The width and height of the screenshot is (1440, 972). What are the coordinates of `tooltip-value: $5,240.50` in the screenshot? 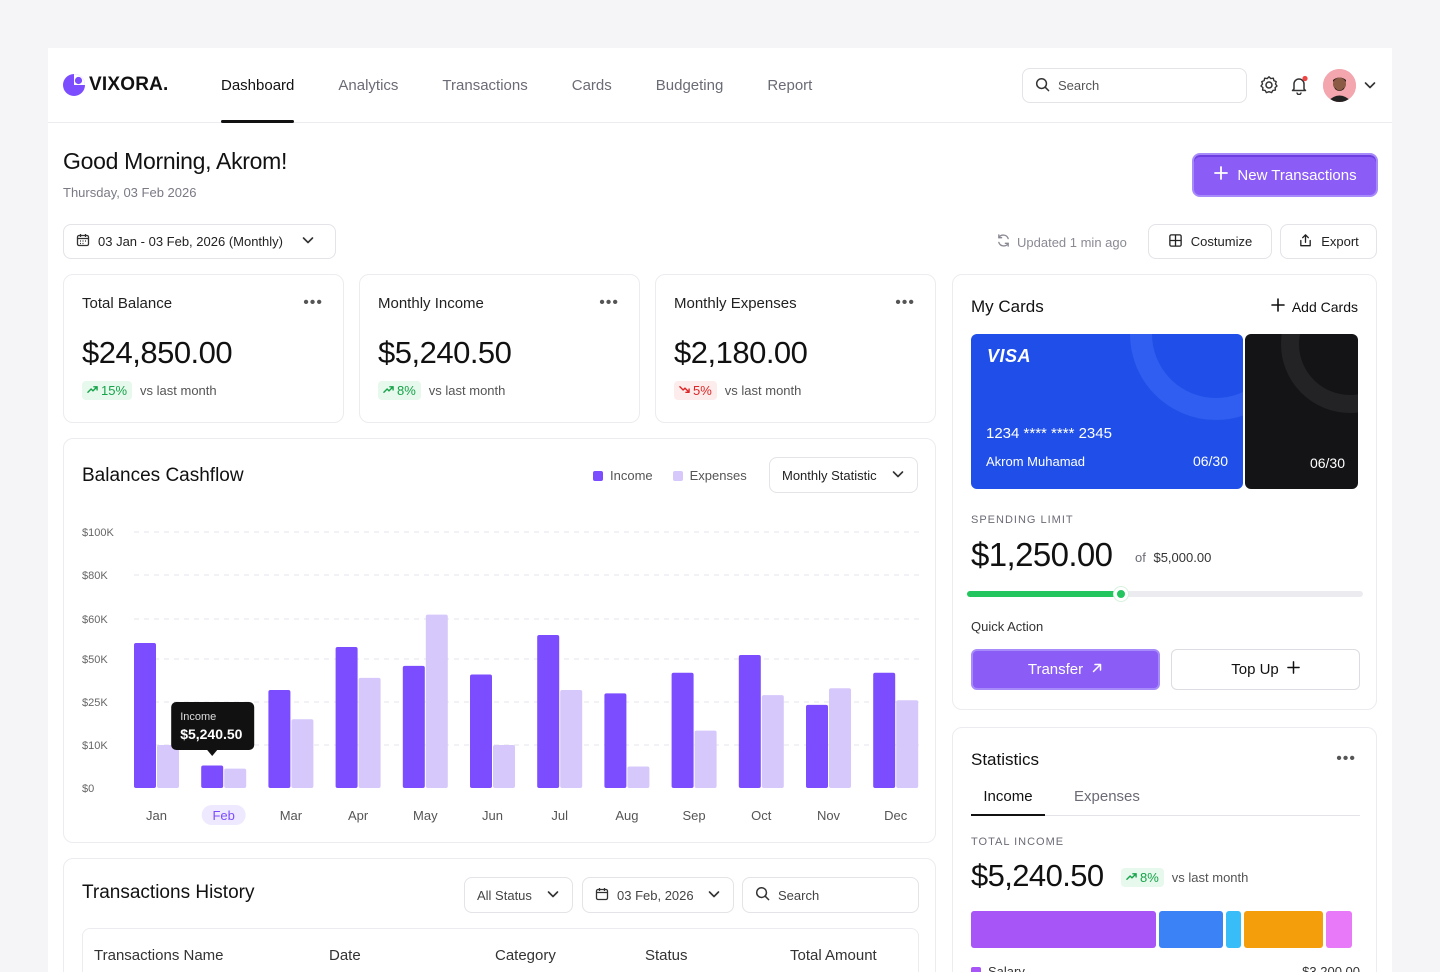 It's located at (211, 734).